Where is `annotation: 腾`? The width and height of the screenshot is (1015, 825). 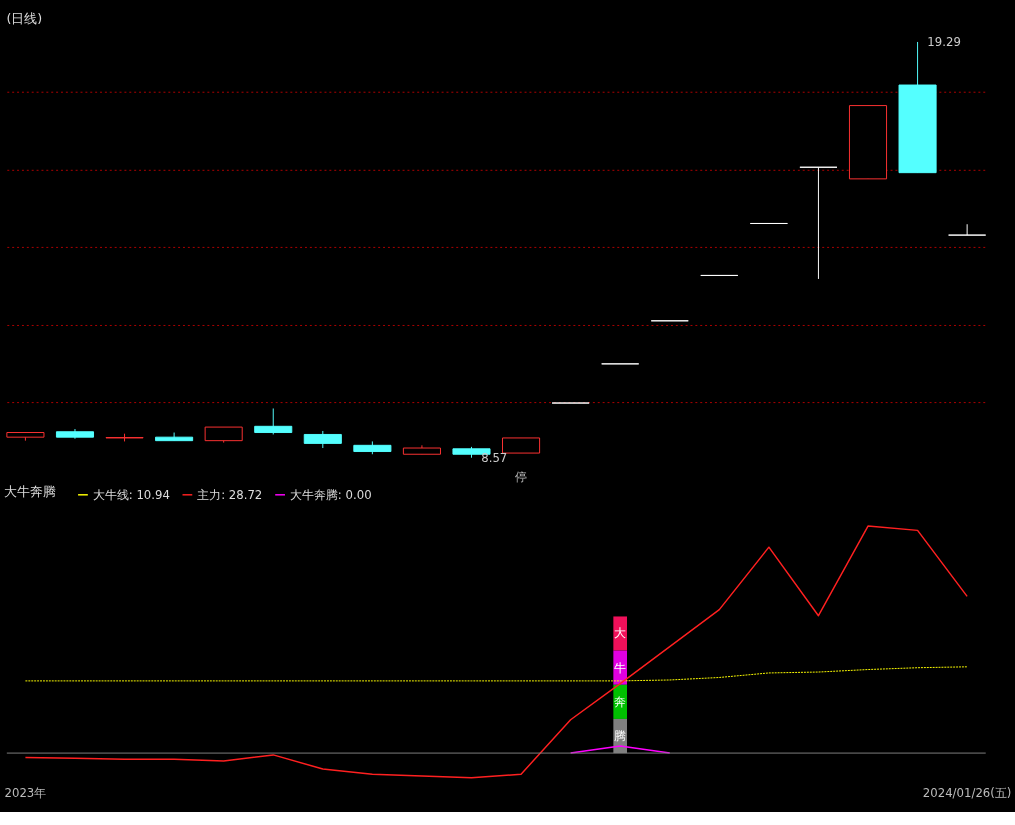 annotation: 腾 is located at coordinates (620, 735).